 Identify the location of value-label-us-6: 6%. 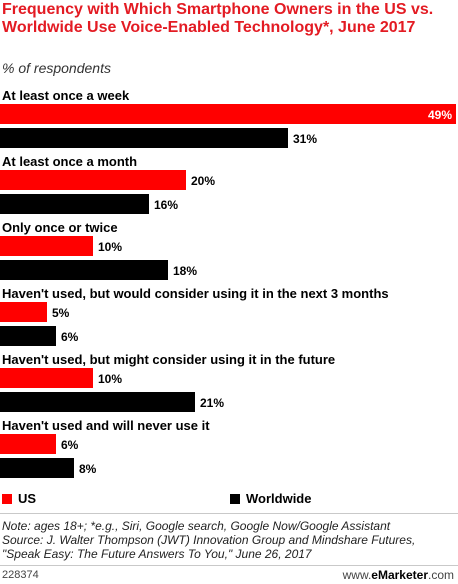
(70, 445).